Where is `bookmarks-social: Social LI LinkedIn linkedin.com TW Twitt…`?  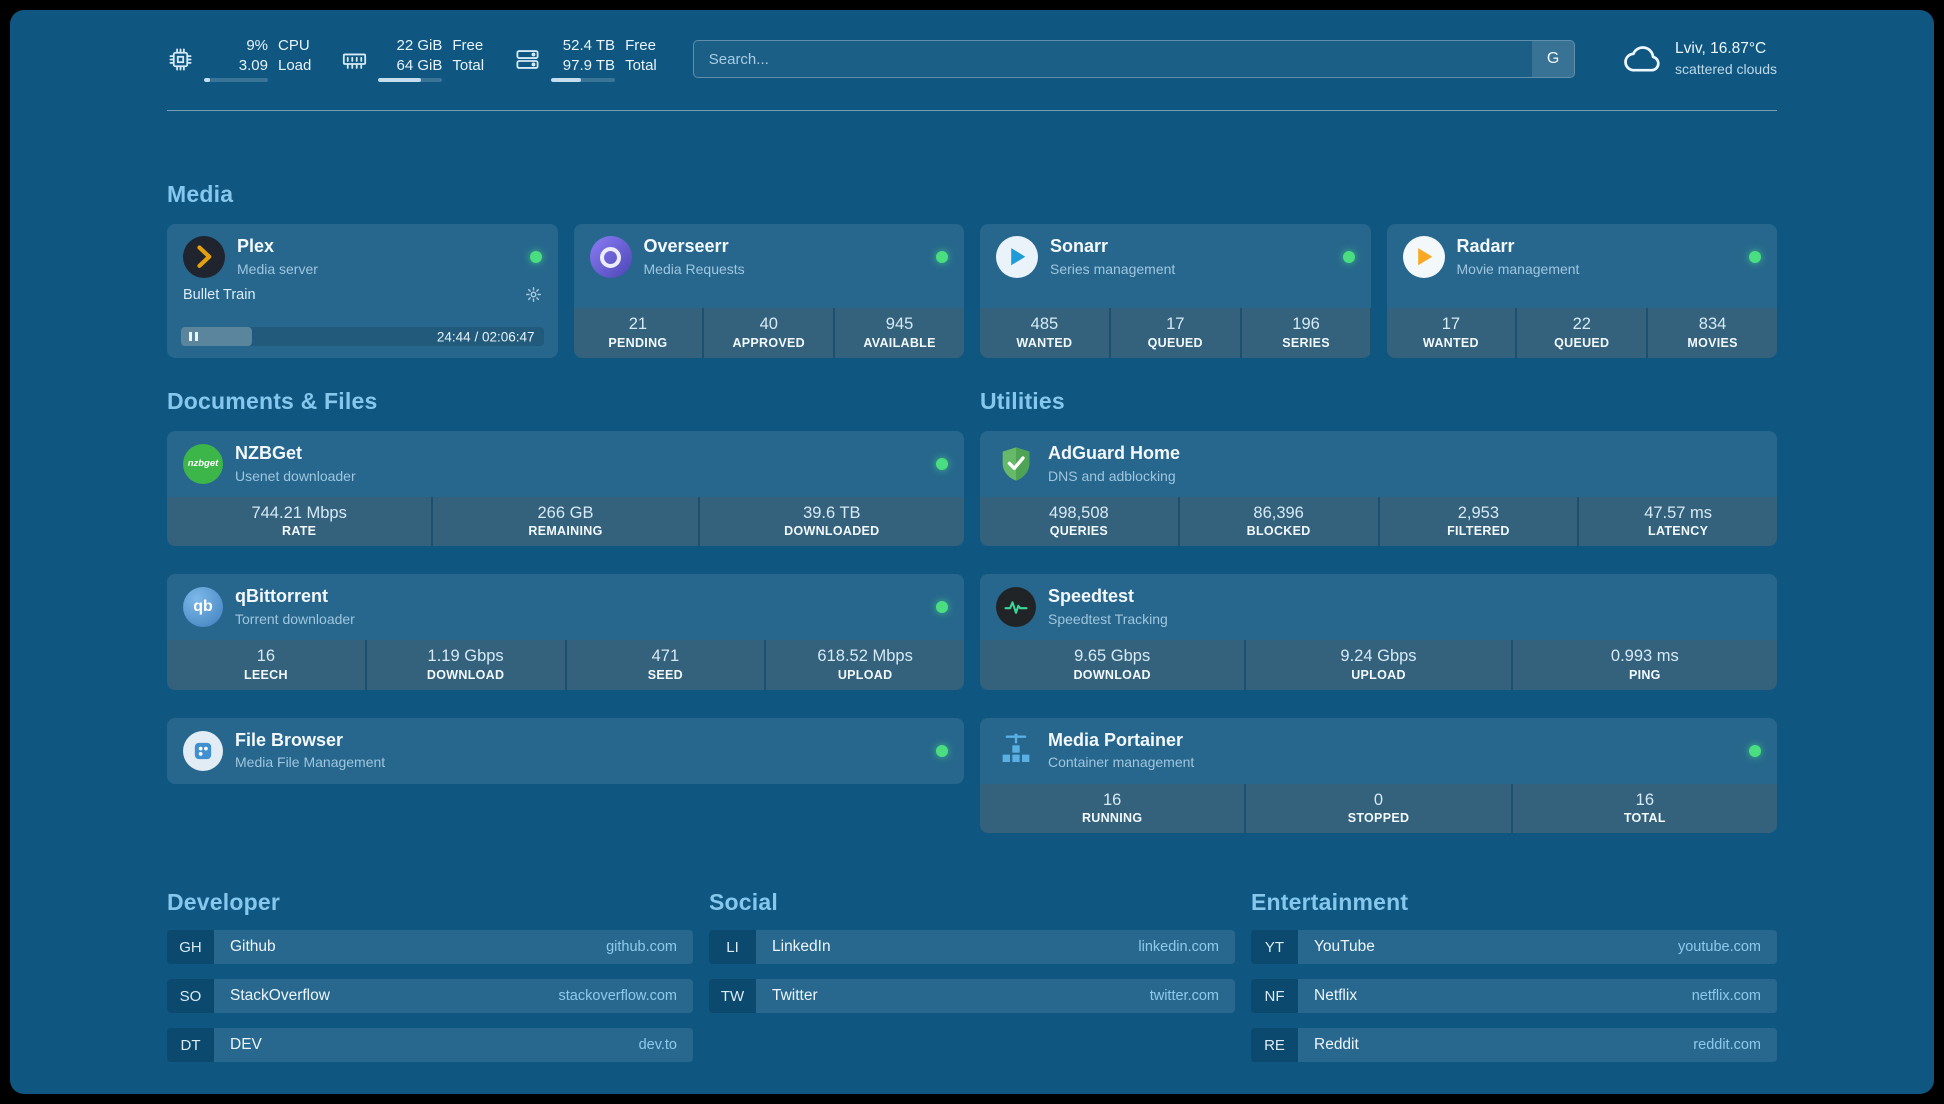 bookmarks-social: Social LI LinkedIn linkedin.com TW Twitt… is located at coordinates (972, 983).